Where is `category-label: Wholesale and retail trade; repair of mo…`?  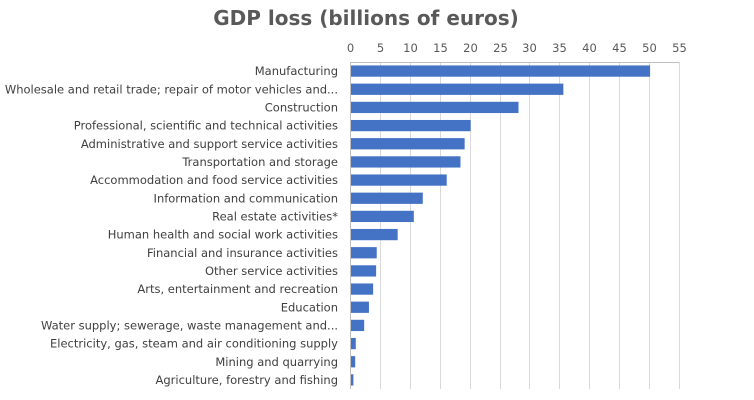 category-label: Wholesale and retail trade; repair of mo… is located at coordinates (171, 89).